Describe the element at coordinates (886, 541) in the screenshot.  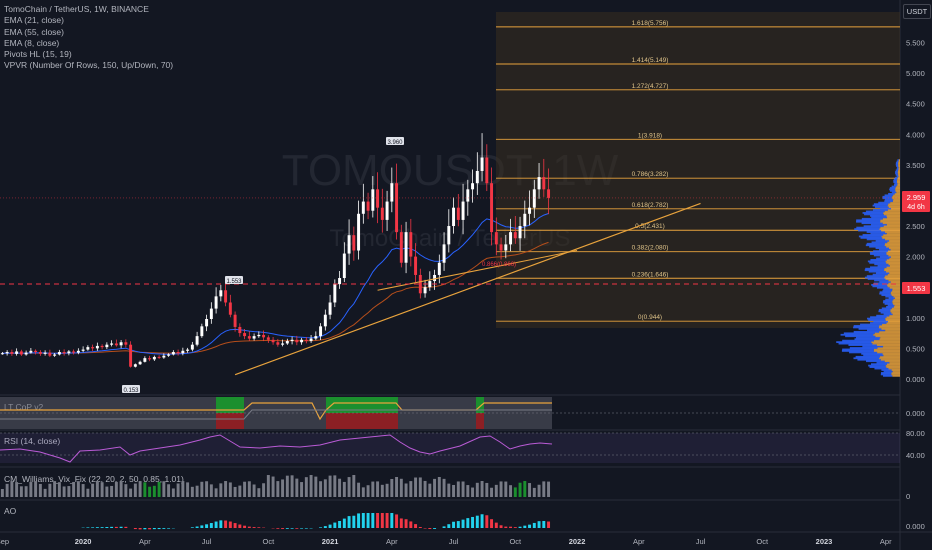
I see `time-tick-label: Apr` at that location.